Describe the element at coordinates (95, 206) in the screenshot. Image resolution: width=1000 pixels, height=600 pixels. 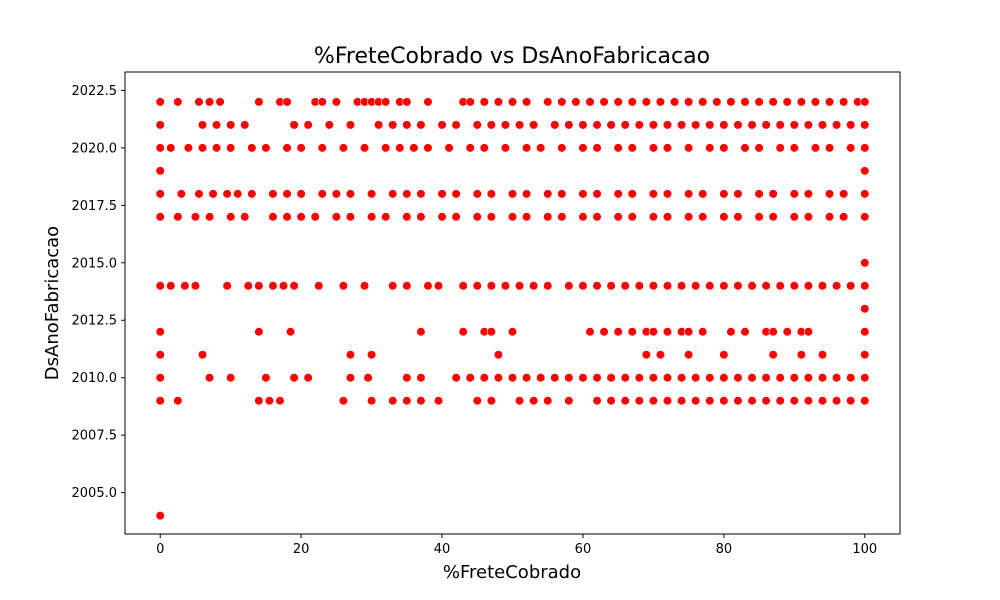
I see `y-tick-label: 2017.5` at that location.